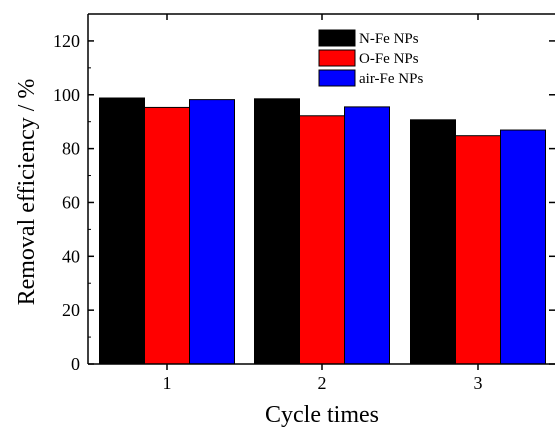 The width and height of the screenshot is (555, 430). Describe the element at coordinates (66, 95) in the screenshot. I see `y-tick-label: 100` at that location.